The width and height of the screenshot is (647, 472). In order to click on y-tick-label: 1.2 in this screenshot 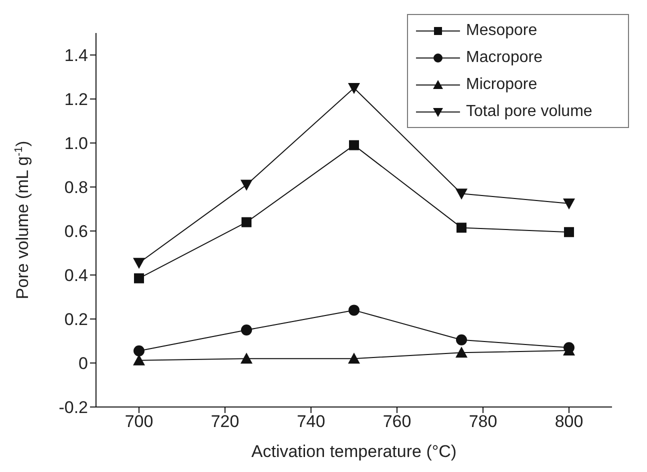, I will do `click(76, 100)`.